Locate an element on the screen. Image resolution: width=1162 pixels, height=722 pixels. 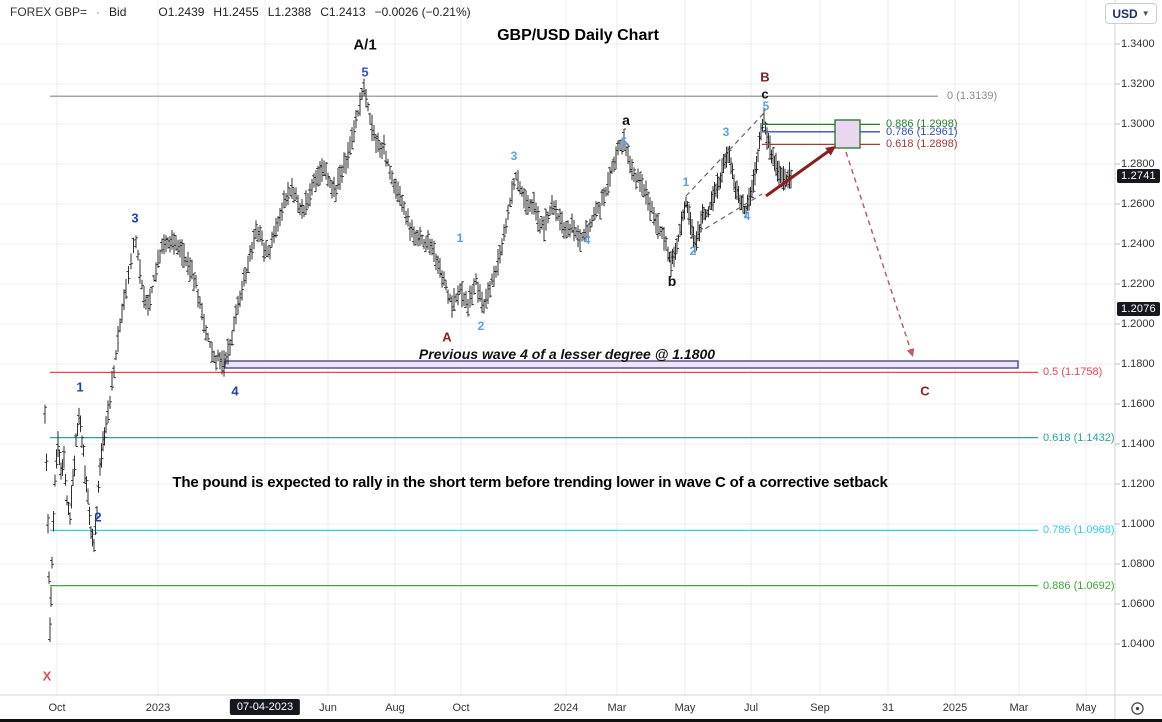
chart-title: GBP/USD Daily Chart is located at coordinates (578, 35).